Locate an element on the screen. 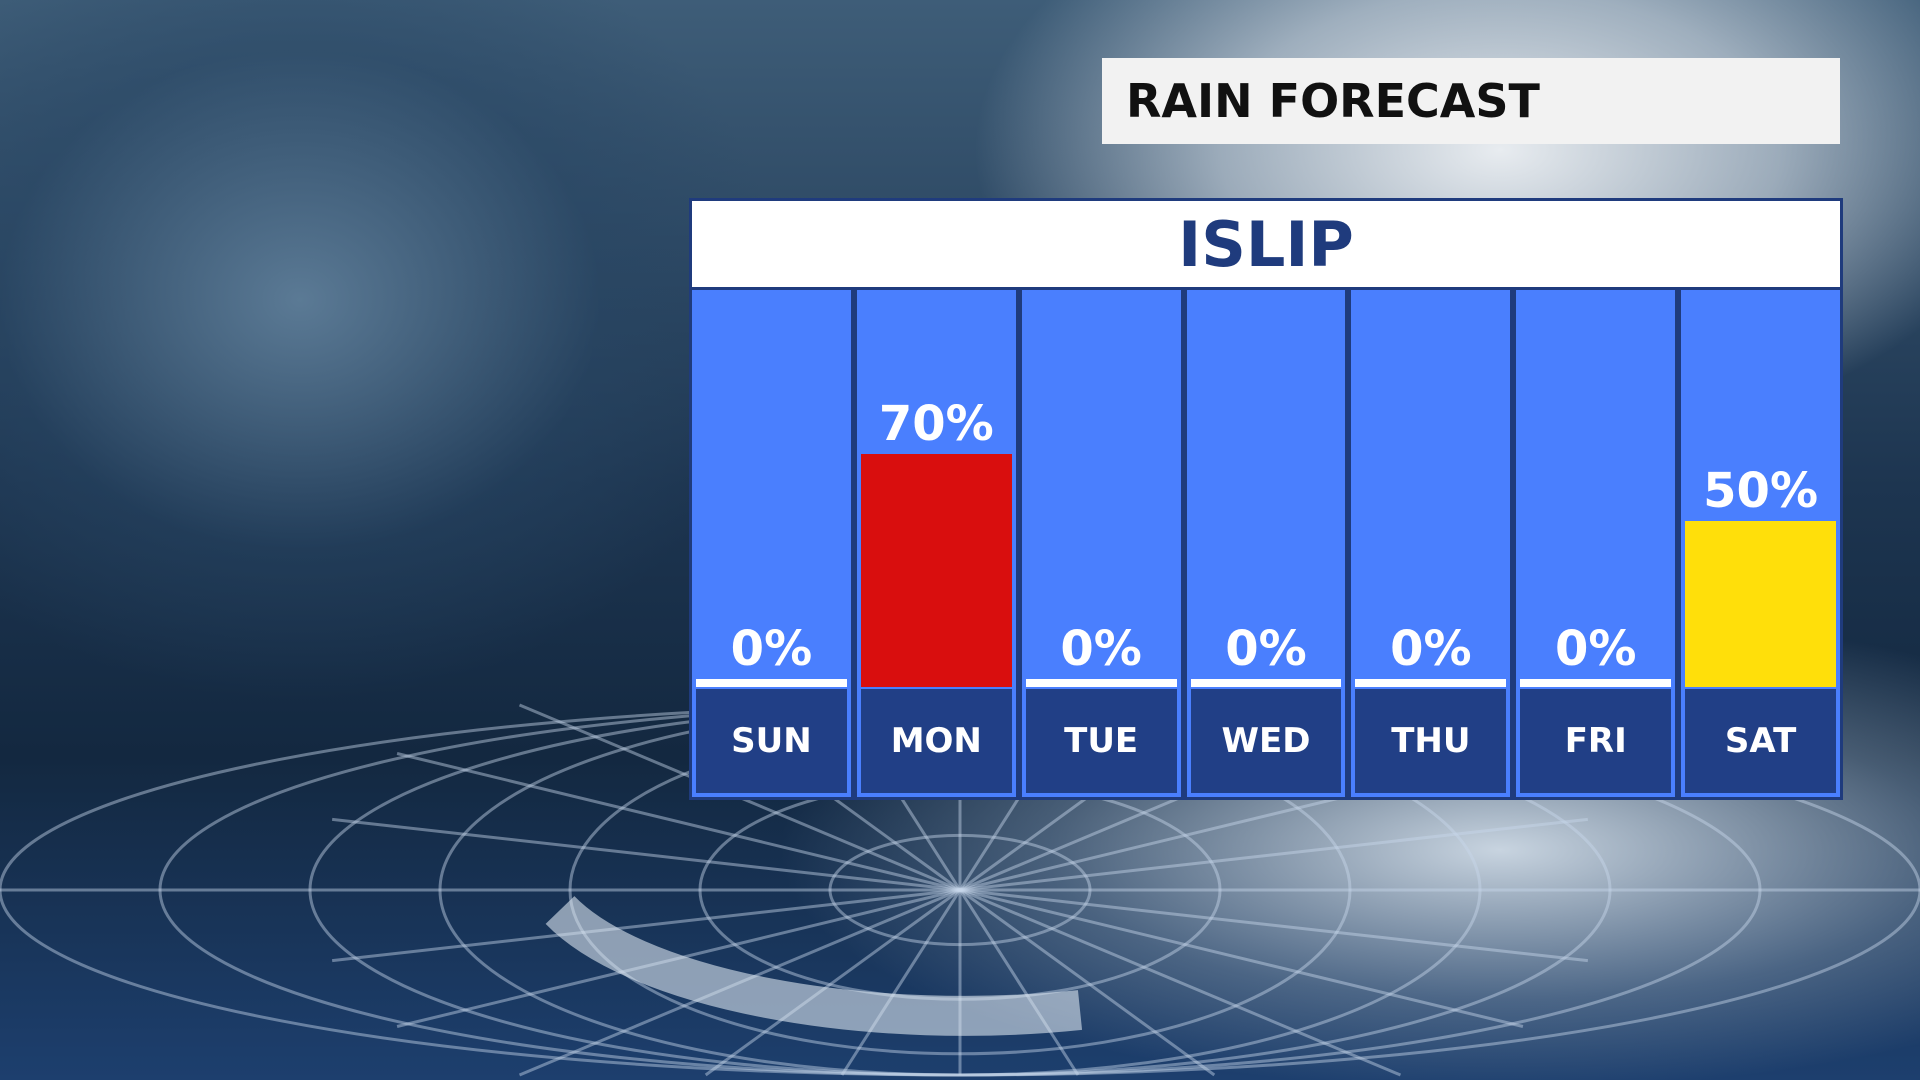 The image size is (1920, 1080). page-title: RAIN FORECAST is located at coordinates (1333, 101).